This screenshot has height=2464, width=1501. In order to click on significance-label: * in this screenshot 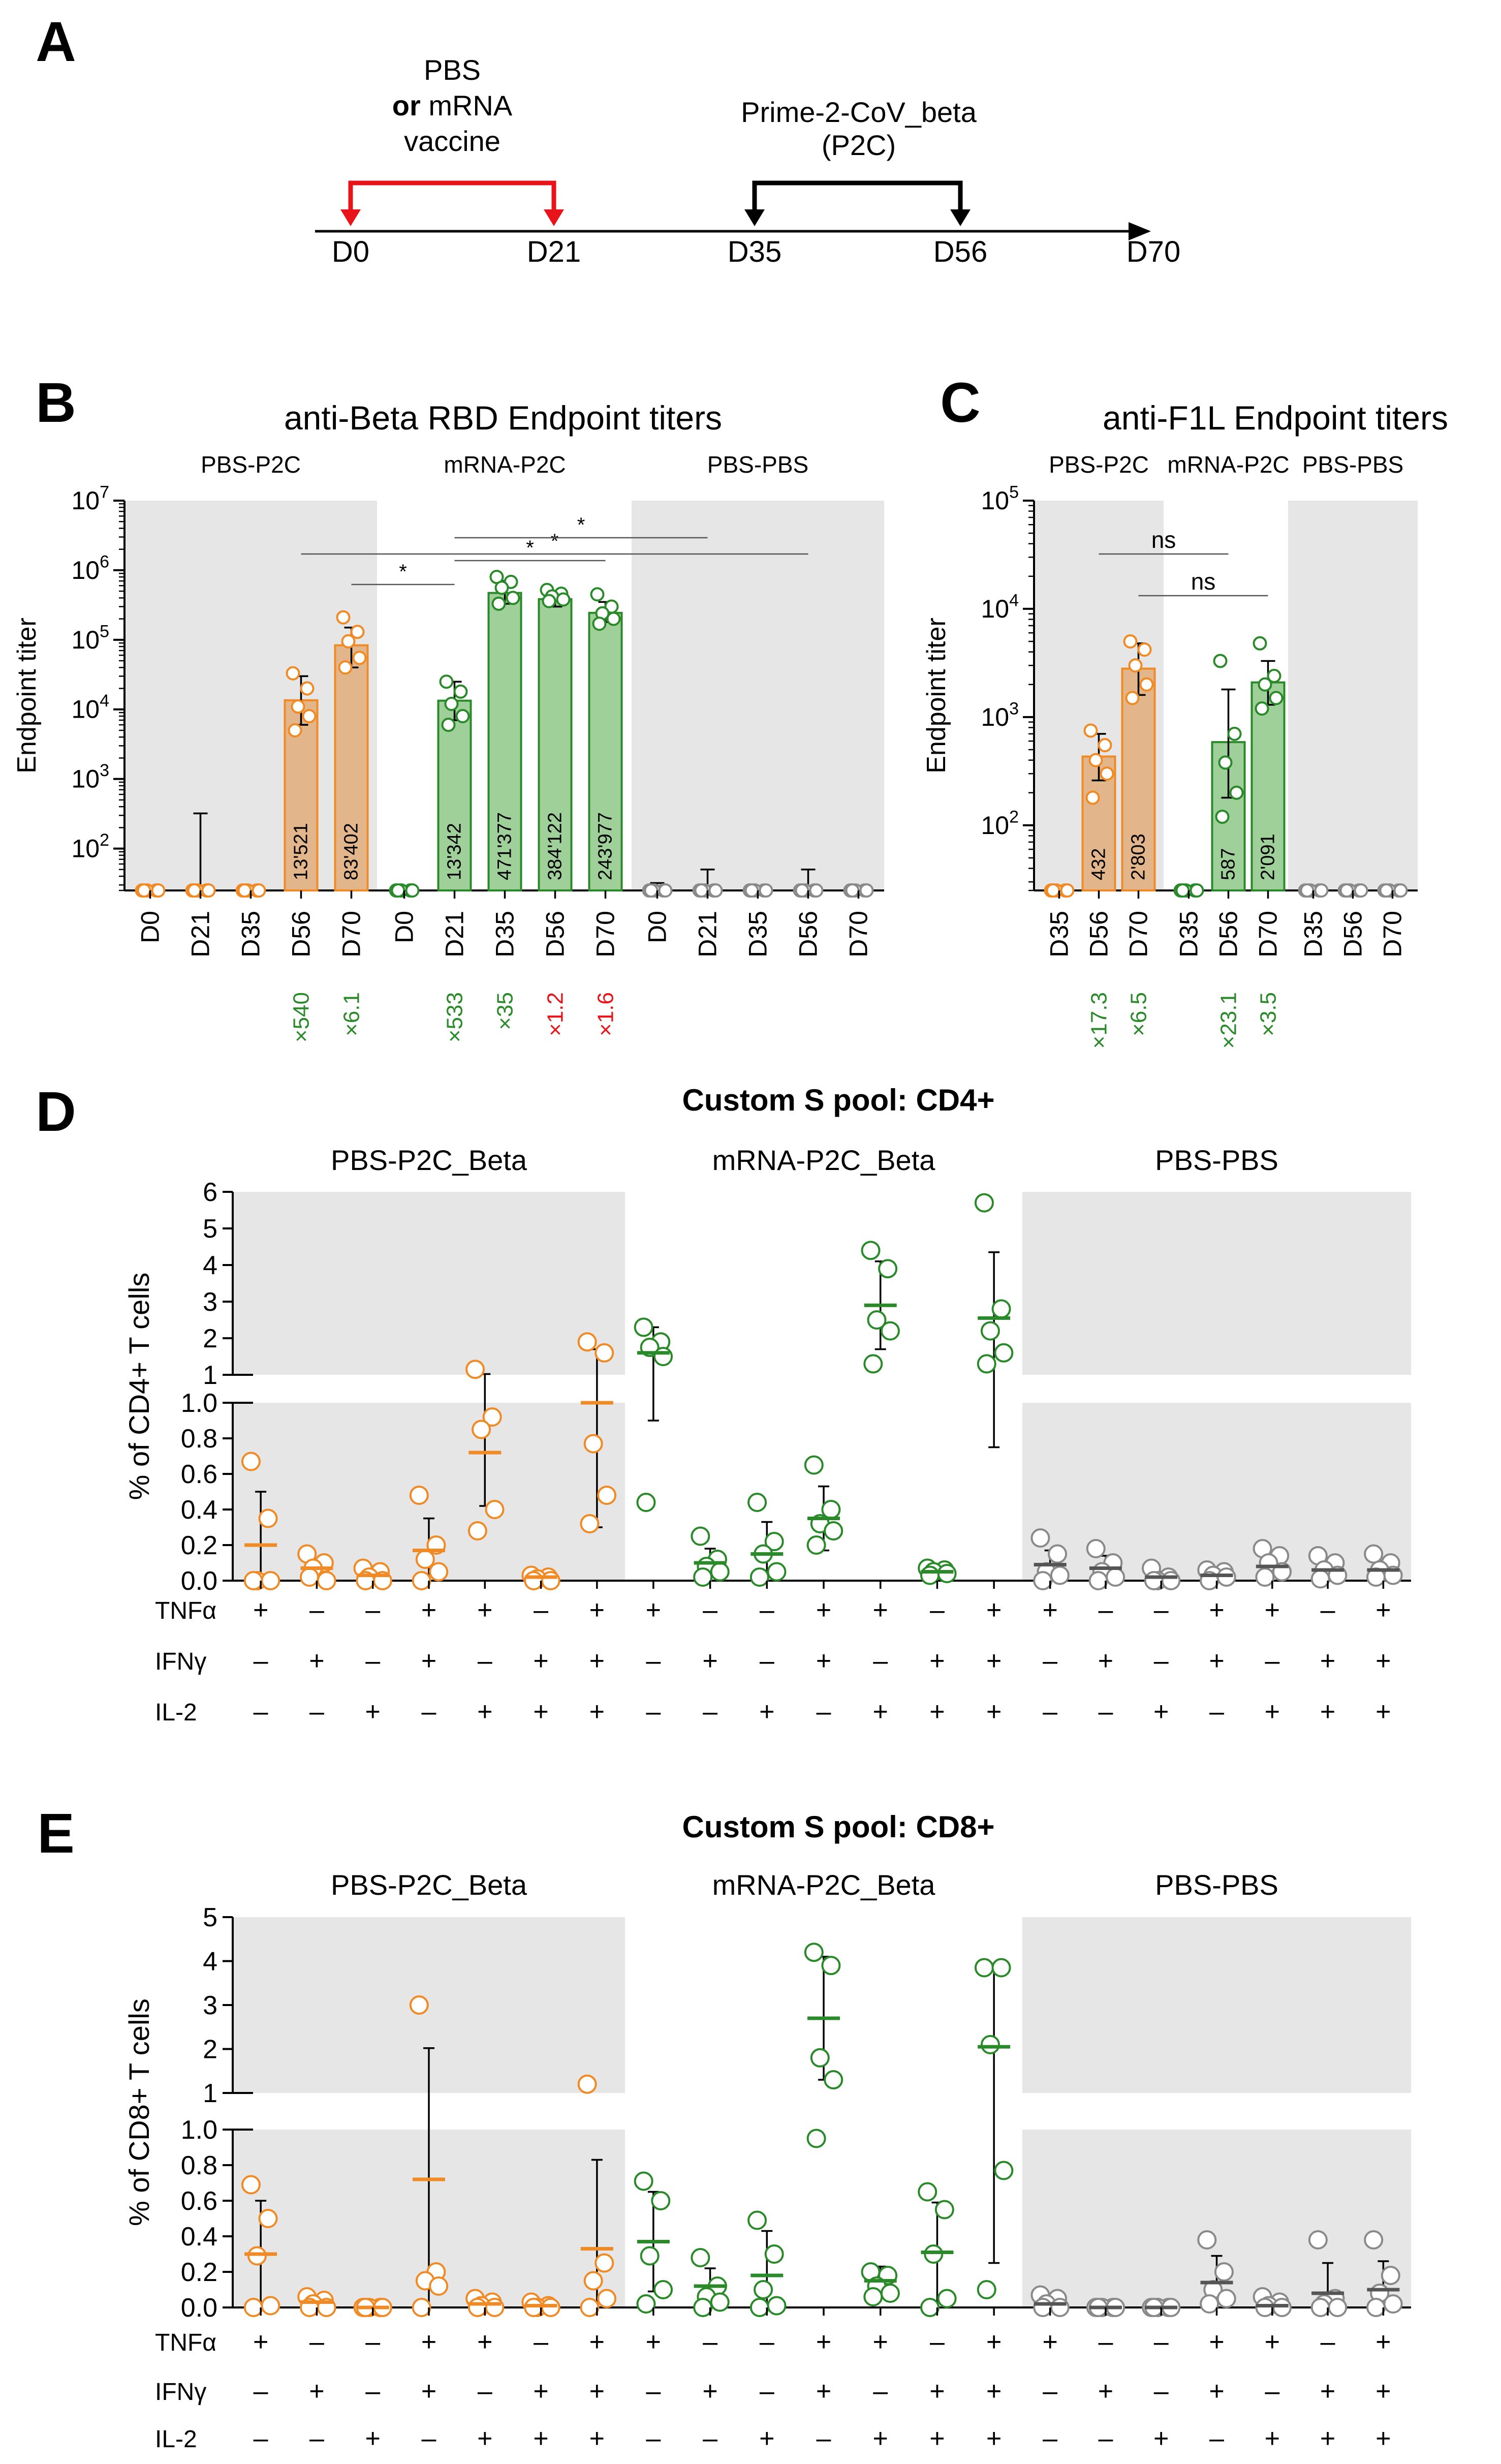, I will do `click(581, 525)`.